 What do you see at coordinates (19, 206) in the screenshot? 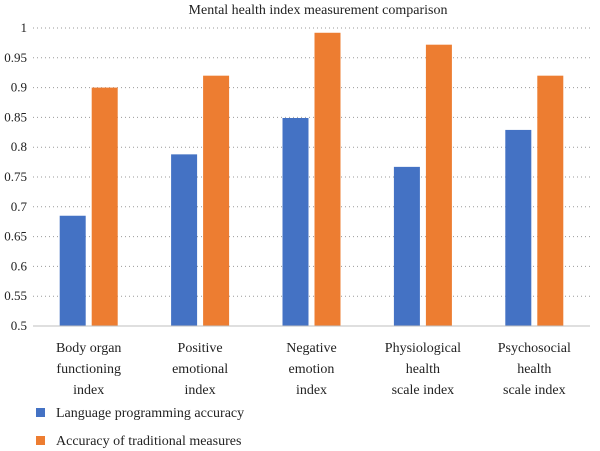
I see `y-tick-label: 0.7` at bounding box center [19, 206].